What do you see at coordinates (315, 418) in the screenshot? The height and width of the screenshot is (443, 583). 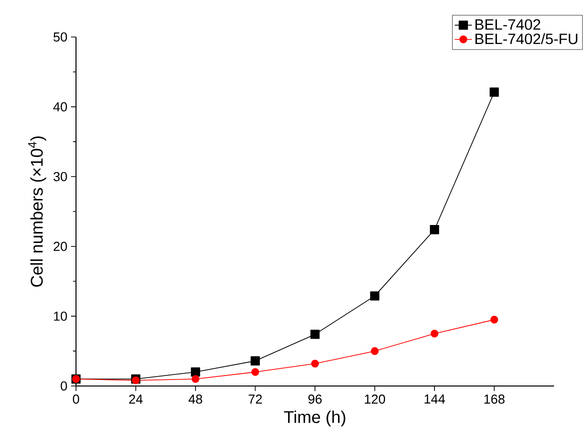 I see `x-axis-title: Time (h)` at bounding box center [315, 418].